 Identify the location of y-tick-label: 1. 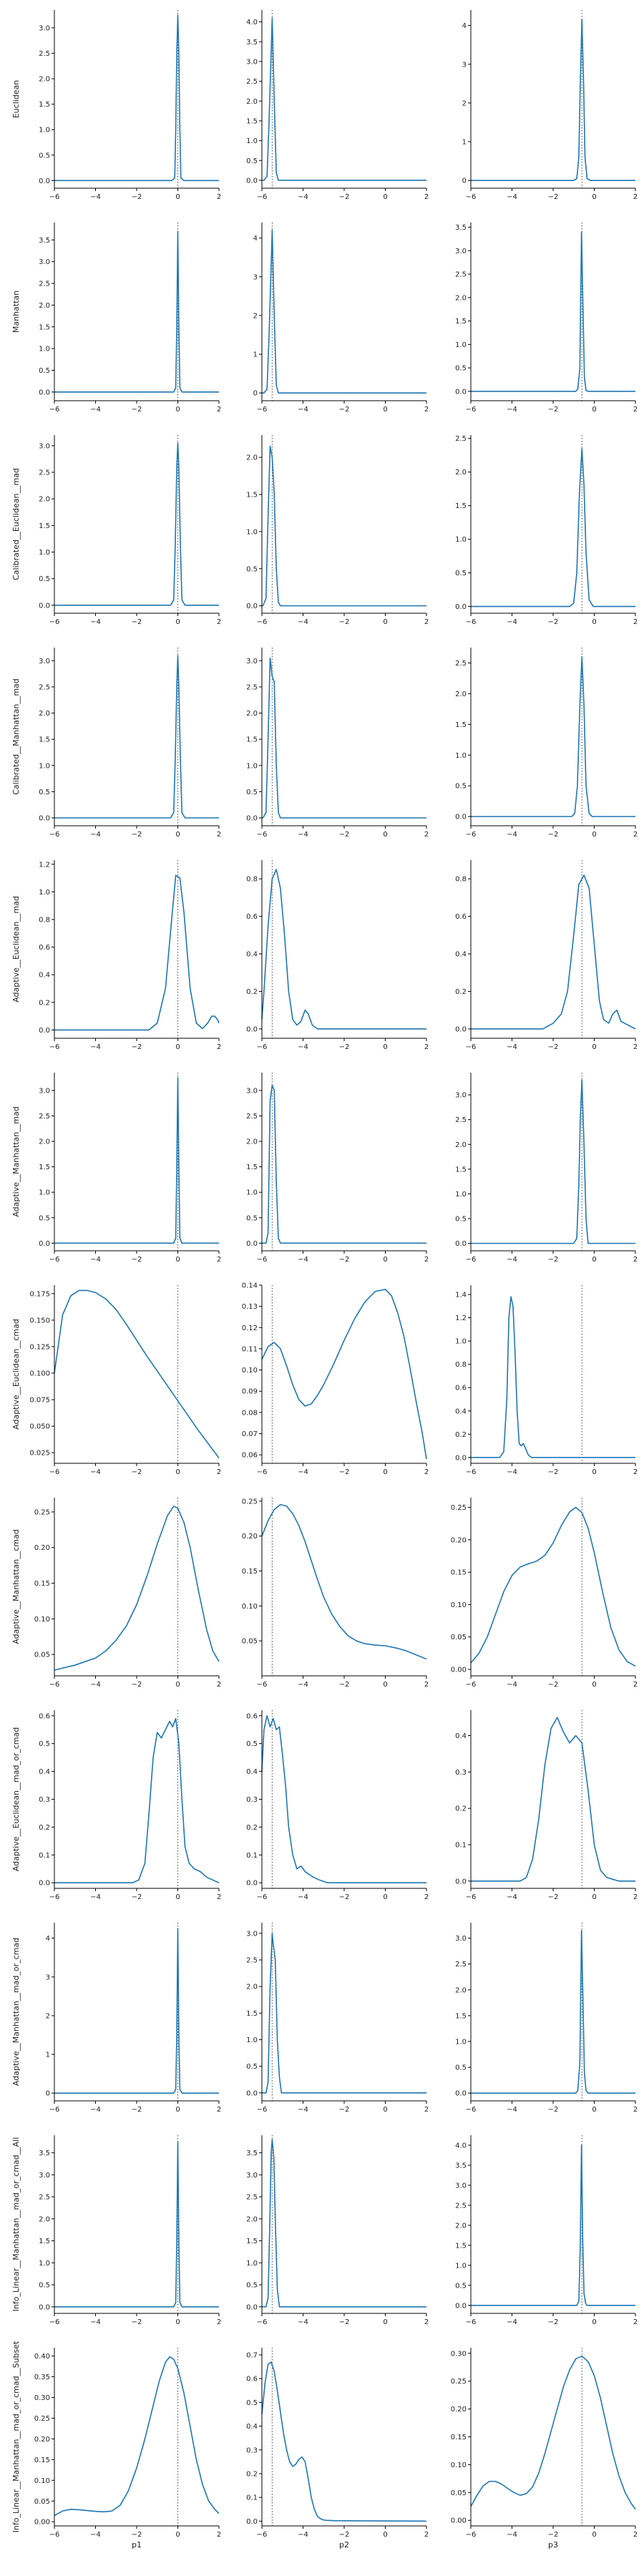
(464, 143).